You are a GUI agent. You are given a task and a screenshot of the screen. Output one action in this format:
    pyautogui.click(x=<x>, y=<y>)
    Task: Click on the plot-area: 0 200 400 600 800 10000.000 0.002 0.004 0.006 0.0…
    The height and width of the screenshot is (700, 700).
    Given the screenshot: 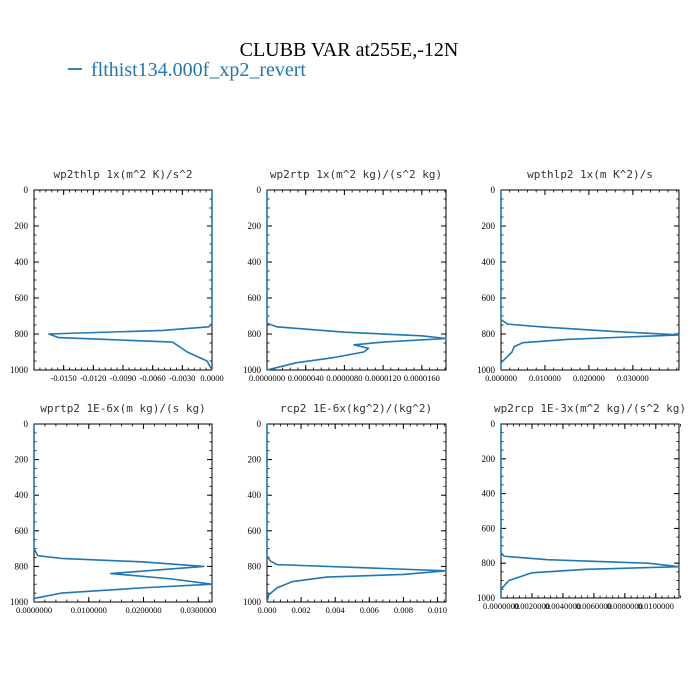 What is the action you would take?
    pyautogui.click(x=345, y=517)
    